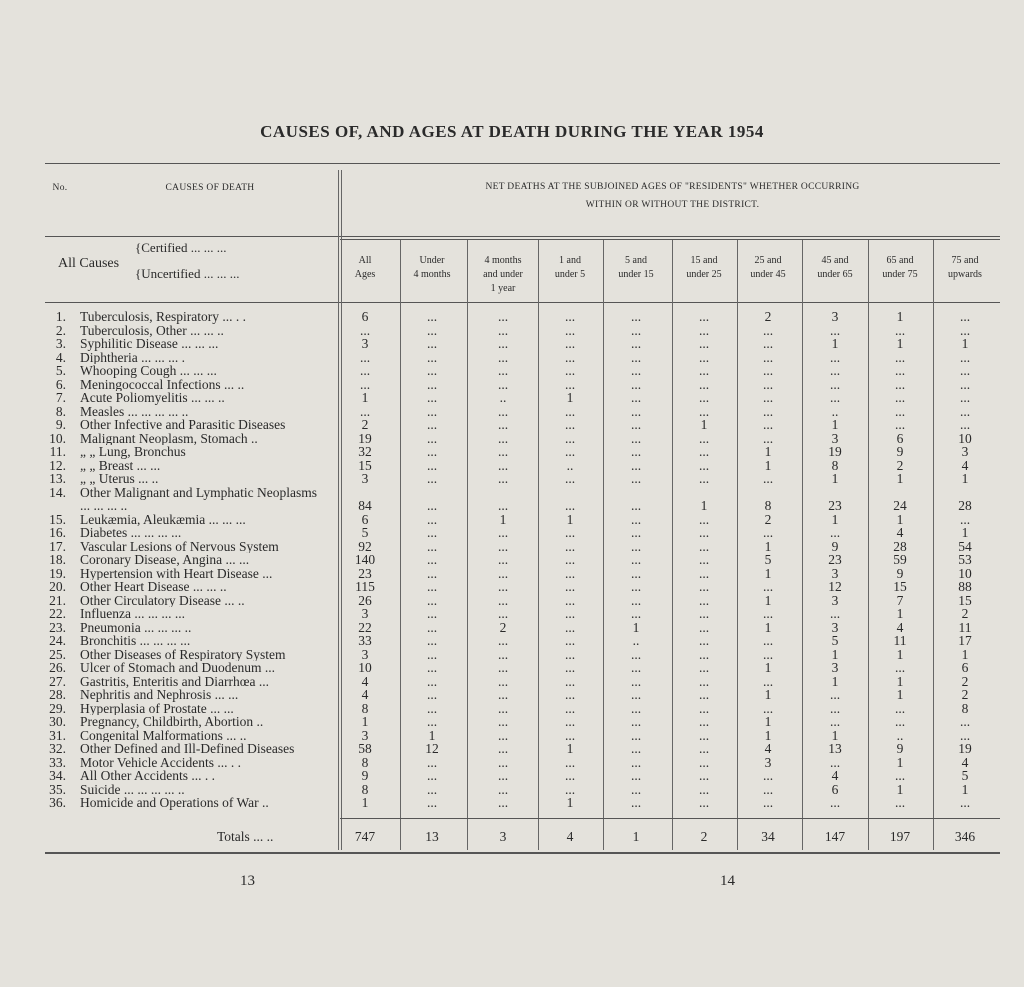  I want to click on table-cell: 19, so click(835, 451).